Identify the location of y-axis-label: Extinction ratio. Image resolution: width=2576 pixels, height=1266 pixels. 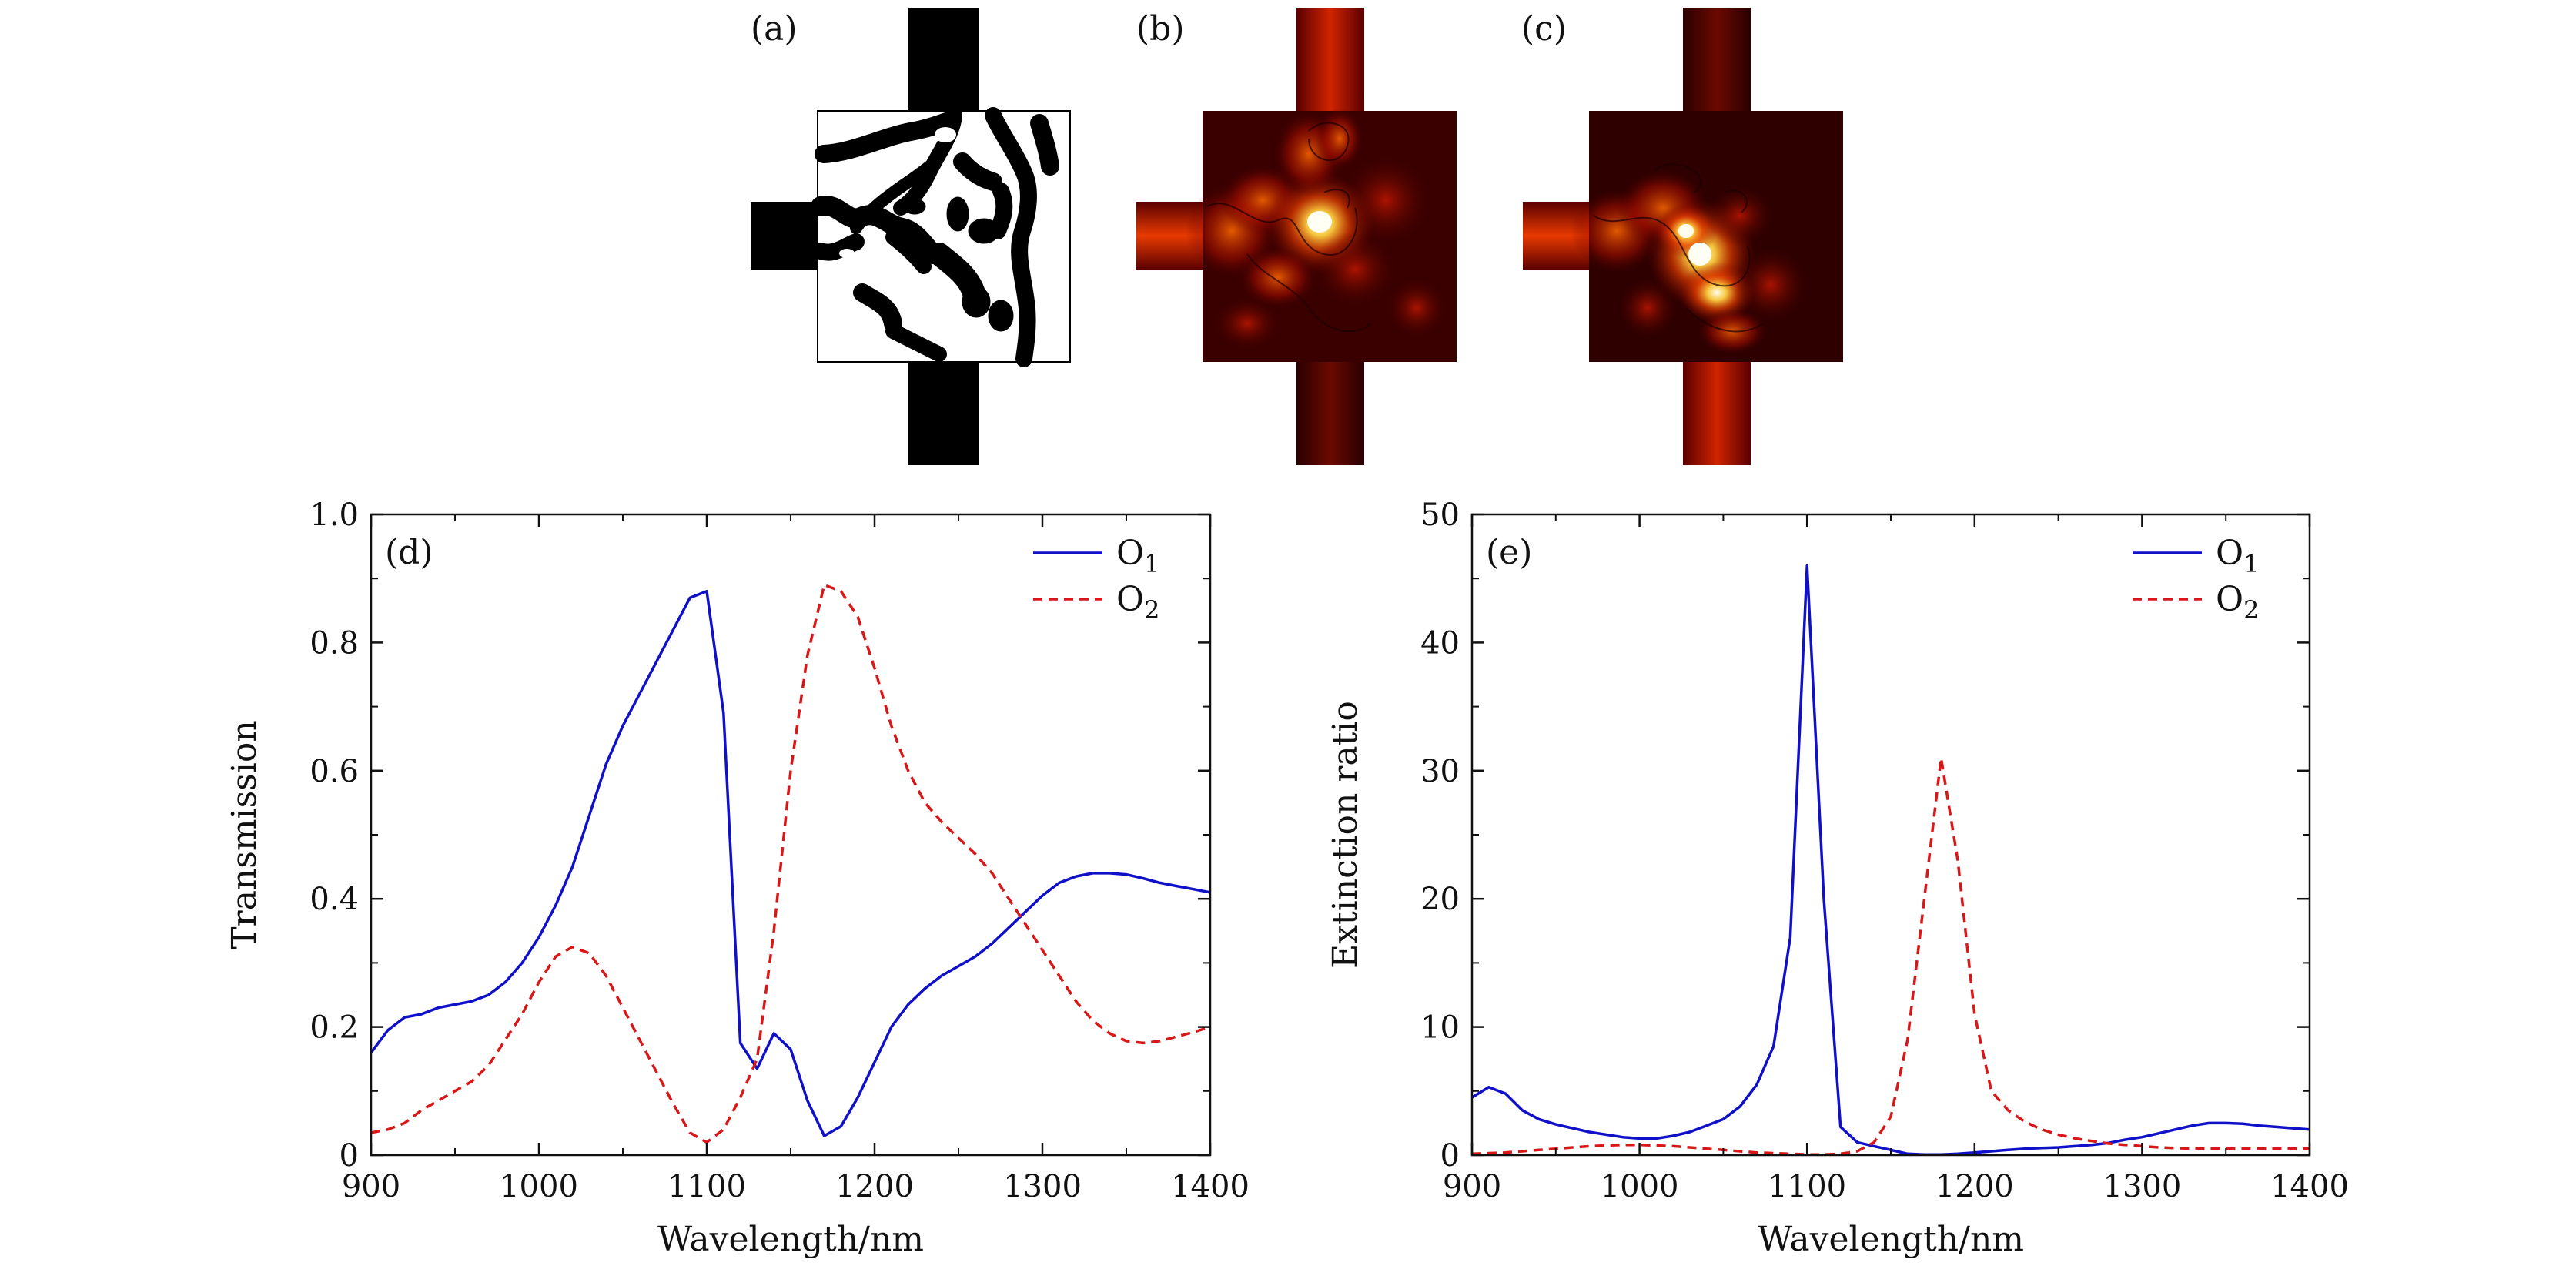
(1346, 835).